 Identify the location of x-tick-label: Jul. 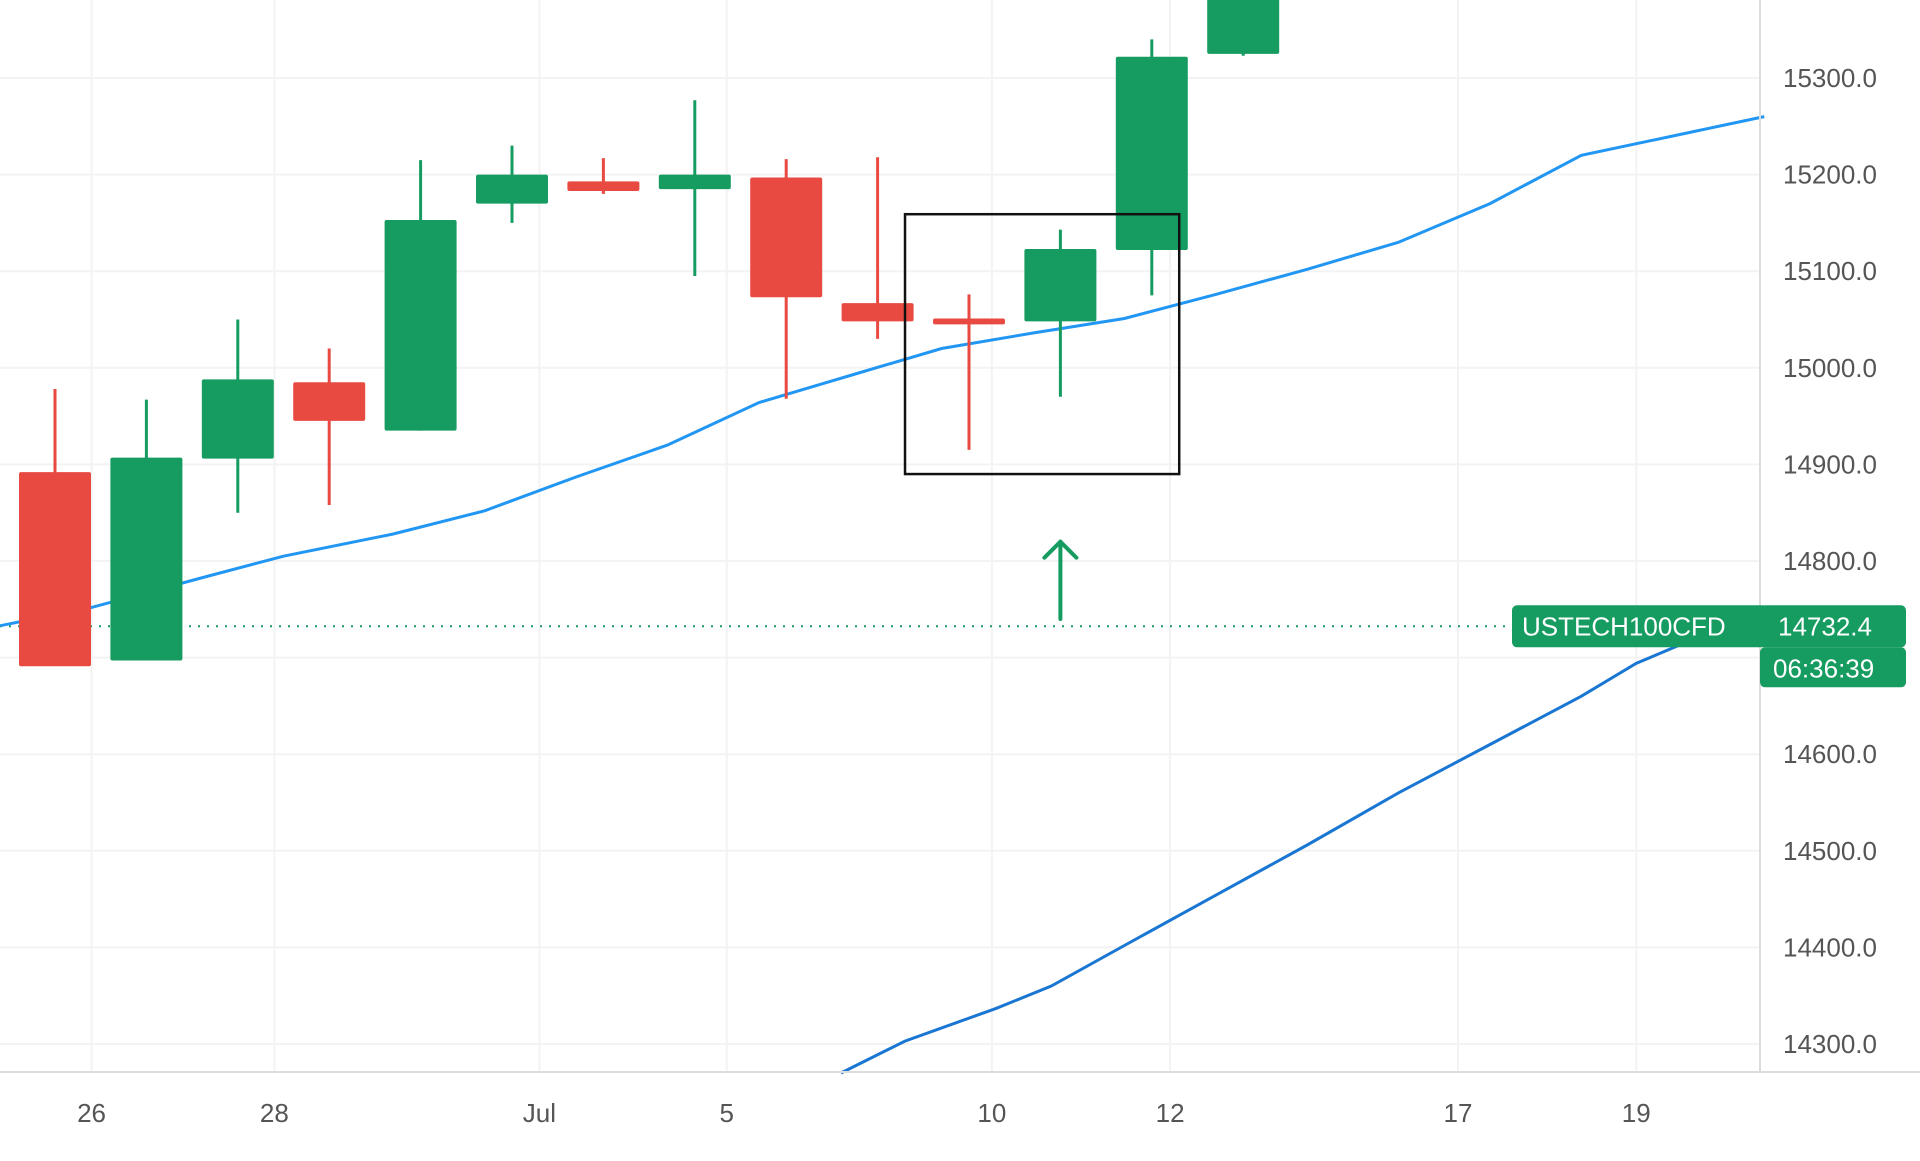
(539, 1113).